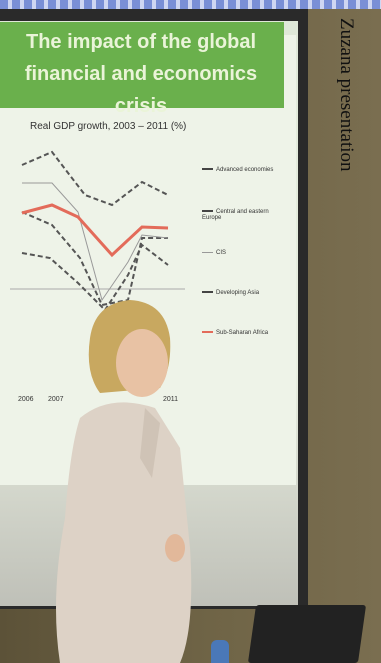 Image resolution: width=381 pixels, height=663 pixels. What do you see at coordinates (190, 4) in the screenshot?
I see `decorative-border` at bounding box center [190, 4].